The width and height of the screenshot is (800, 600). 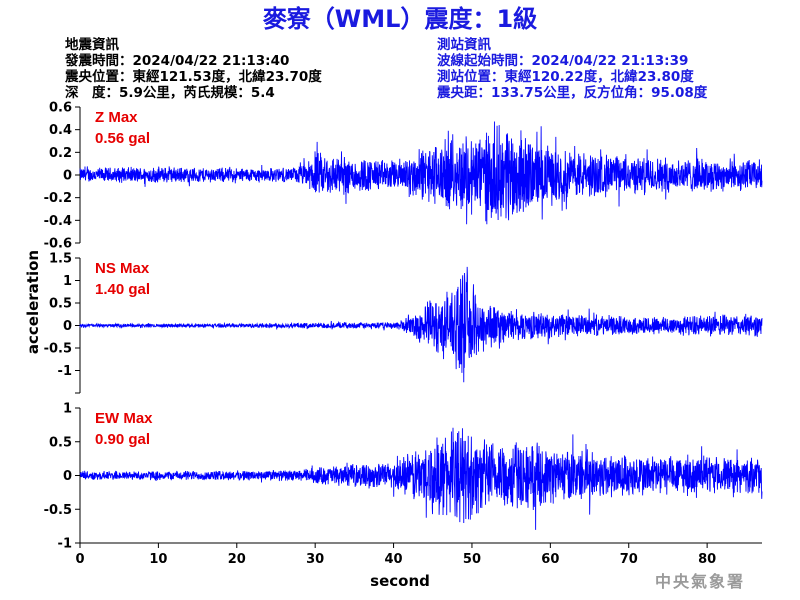 I want to click on y-tick-label: -0.4, so click(x=58, y=221).